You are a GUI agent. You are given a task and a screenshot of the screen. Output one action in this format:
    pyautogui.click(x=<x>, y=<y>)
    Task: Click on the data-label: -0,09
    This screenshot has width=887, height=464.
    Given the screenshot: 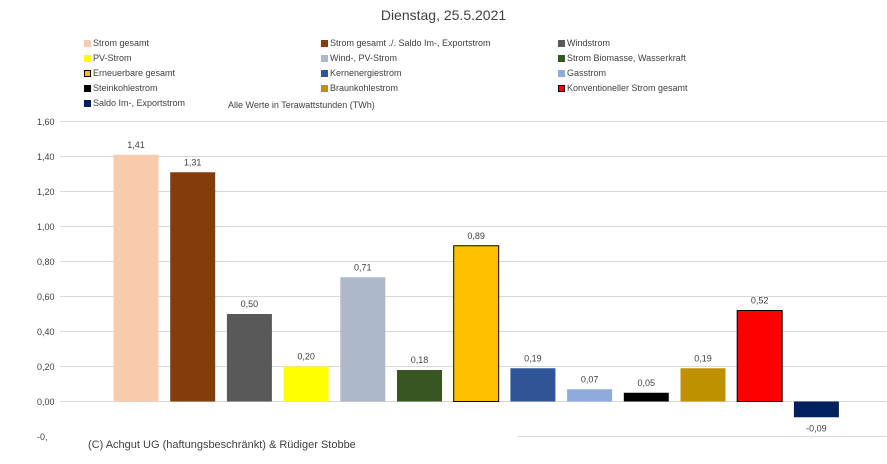 What is the action you would take?
    pyautogui.click(x=816, y=428)
    